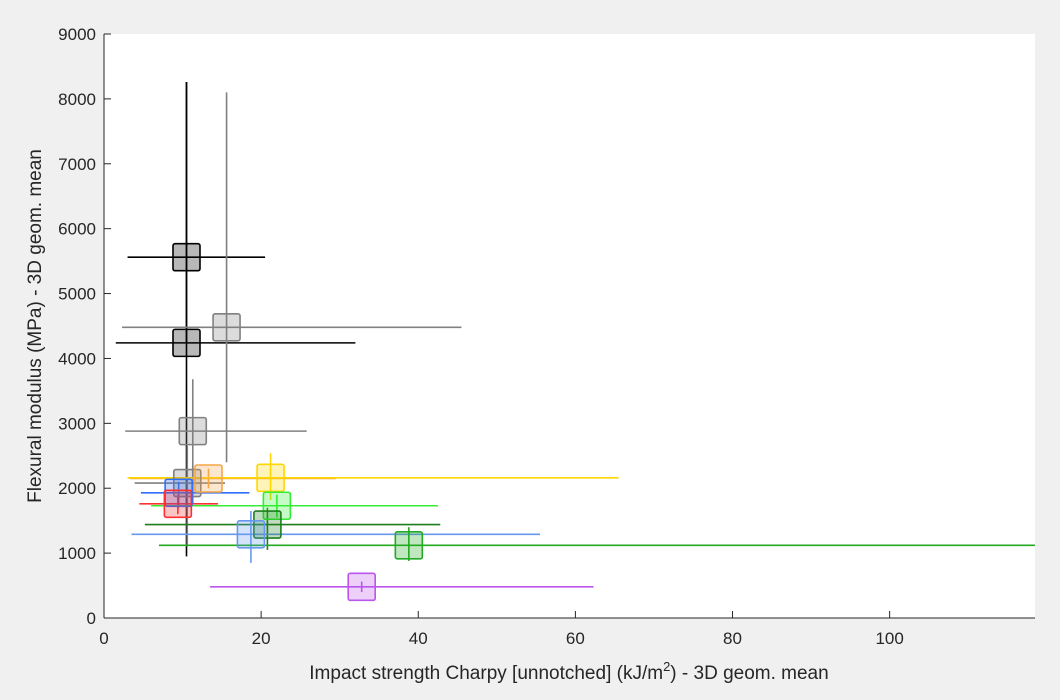 The width and height of the screenshot is (1060, 700). Describe the element at coordinates (889, 638) in the screenshot. I see `x-tick-label-100: 100` at that location.